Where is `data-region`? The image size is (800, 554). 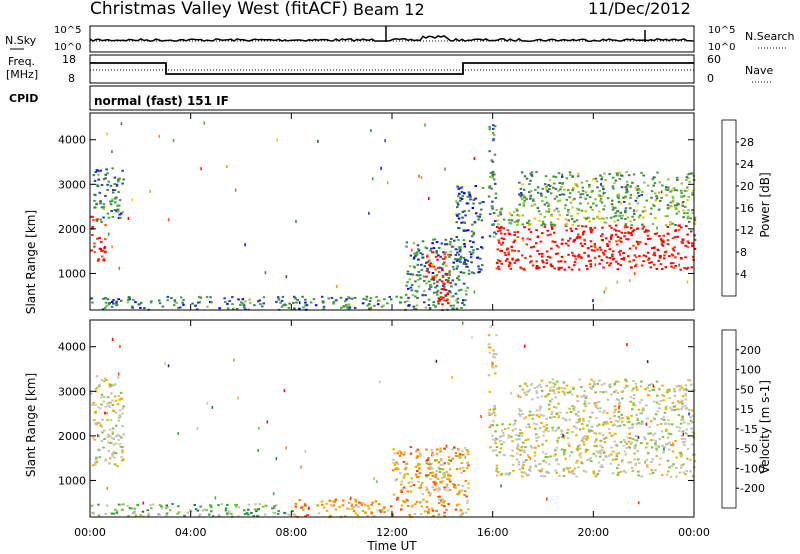
data-region is located at coordinates (108, 195).